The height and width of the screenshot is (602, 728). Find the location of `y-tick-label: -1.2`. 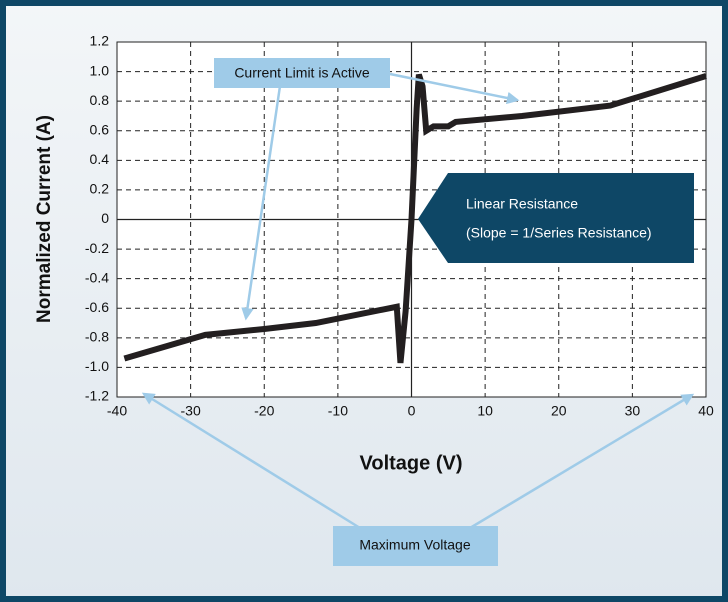

y-tick-label: -1.2 is located at coordinates (97, 396).